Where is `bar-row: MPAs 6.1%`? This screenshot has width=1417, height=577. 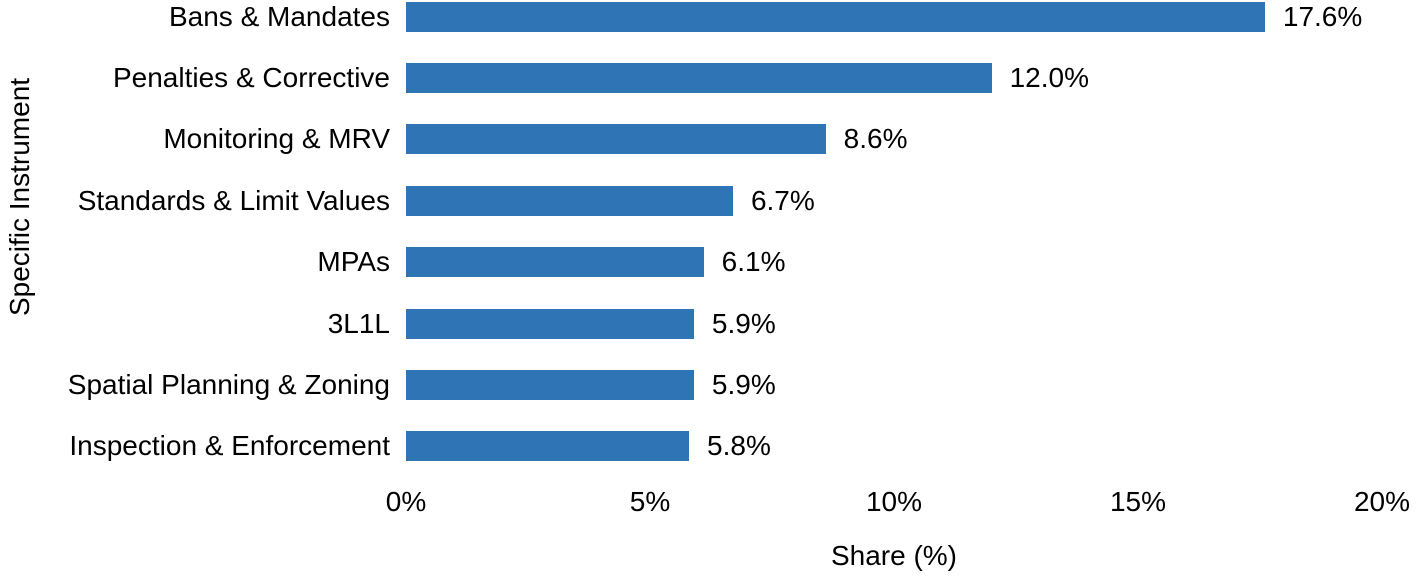
bar-row: MPAs 6.1% is located at coordinates (708, 262).